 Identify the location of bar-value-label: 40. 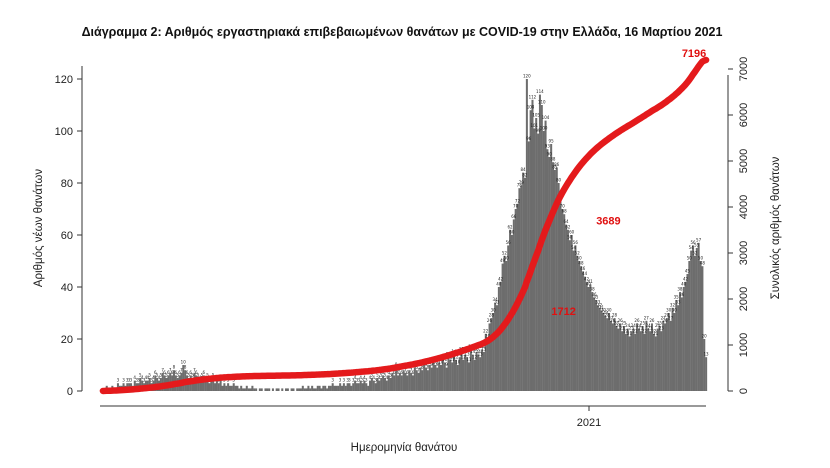
(499, 284).